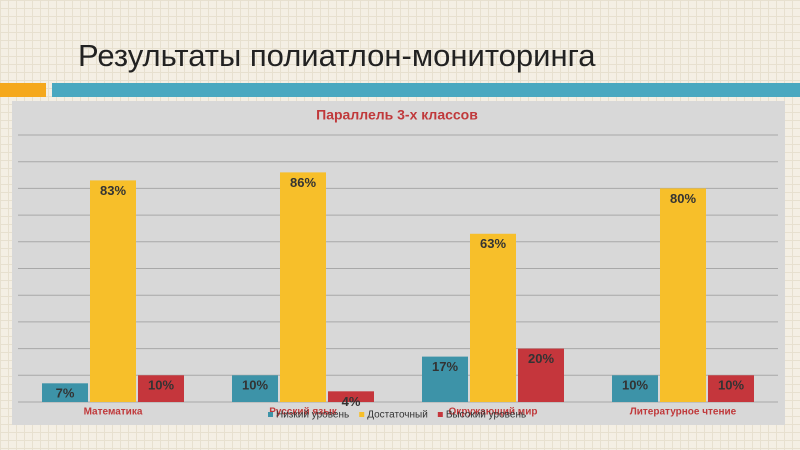 This screenshot has width=800, height=450. What do you see at coordinates (683, 412) in the screenshot?
I see `x-tick-label: Литературное чтение` at bounding box center [683, 412].